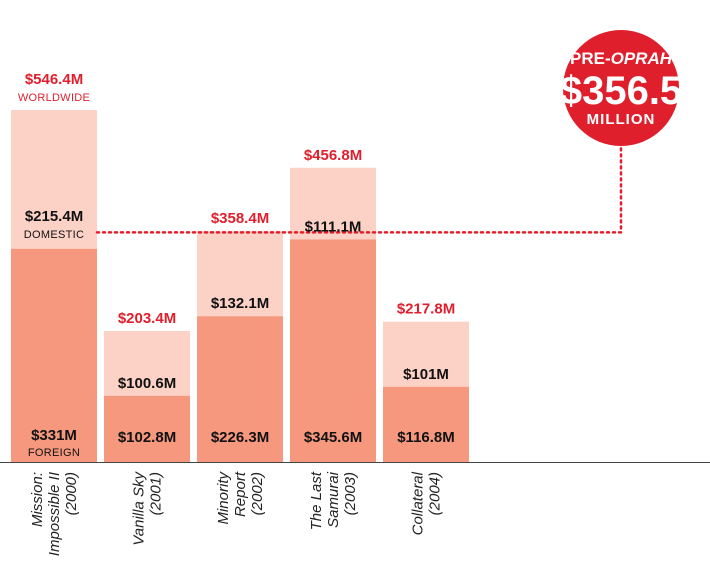  I want to click on badge-value: $356.5, so click(621, 91).